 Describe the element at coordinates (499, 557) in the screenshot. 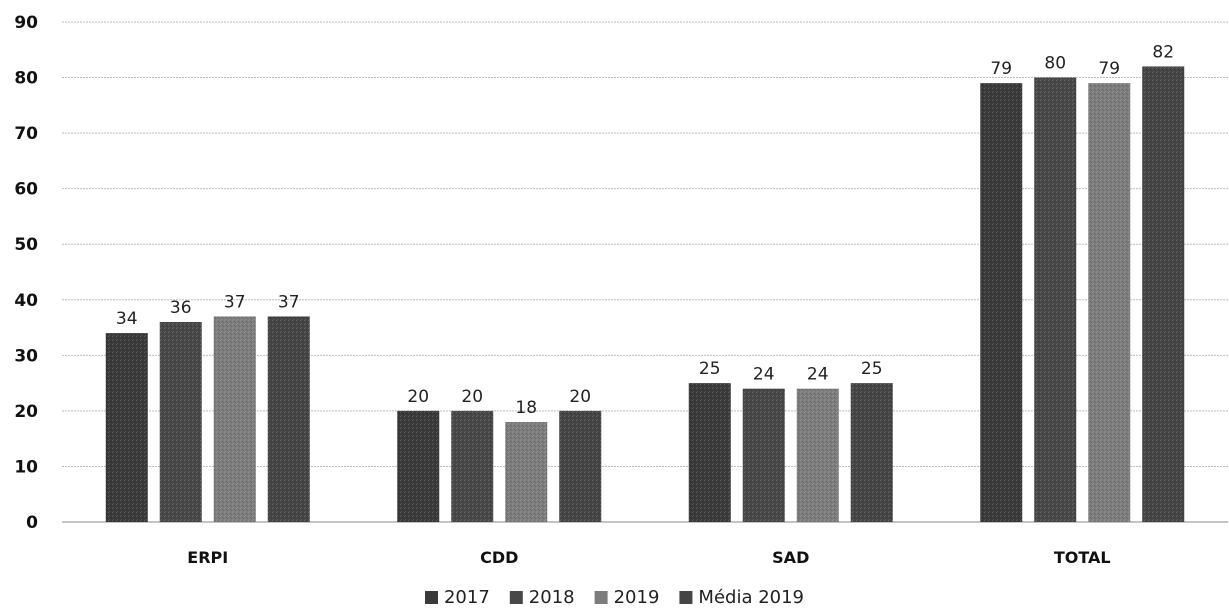

I see `x-category-label: CDD` at that location.